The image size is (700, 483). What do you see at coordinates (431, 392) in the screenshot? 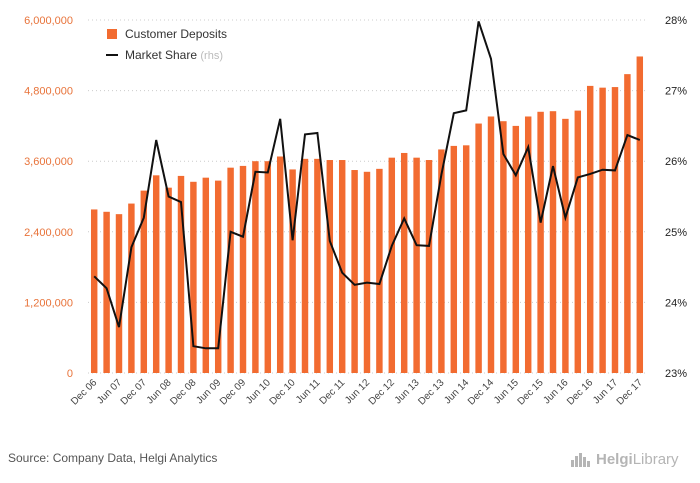
I see `x-tick-label: Dec 13` at bounding box center [431, 392].